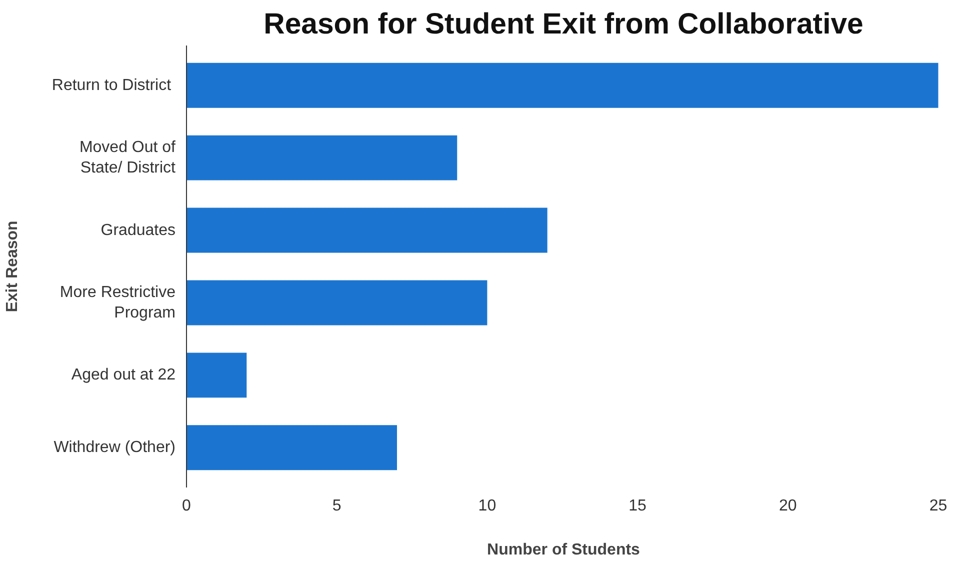 The width and height of the screenshot is (954, 561). Describe the element at coordinates (123, 375) in the screenshot. I see `y-tick-label: Aged out at 22` at that location.